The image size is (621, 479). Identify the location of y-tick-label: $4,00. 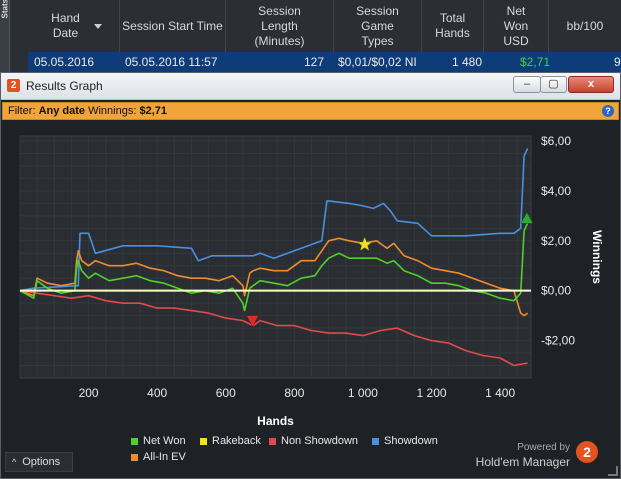
(556, 191).